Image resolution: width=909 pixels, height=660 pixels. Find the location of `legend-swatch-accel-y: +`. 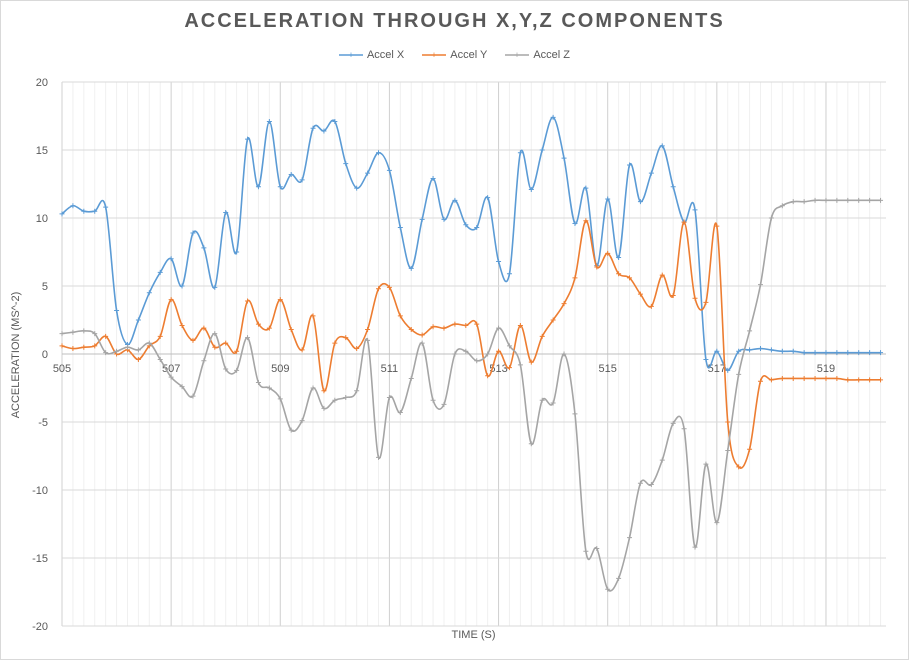

legend-swatch-accel-y: + is located at coordinates (434, 55).